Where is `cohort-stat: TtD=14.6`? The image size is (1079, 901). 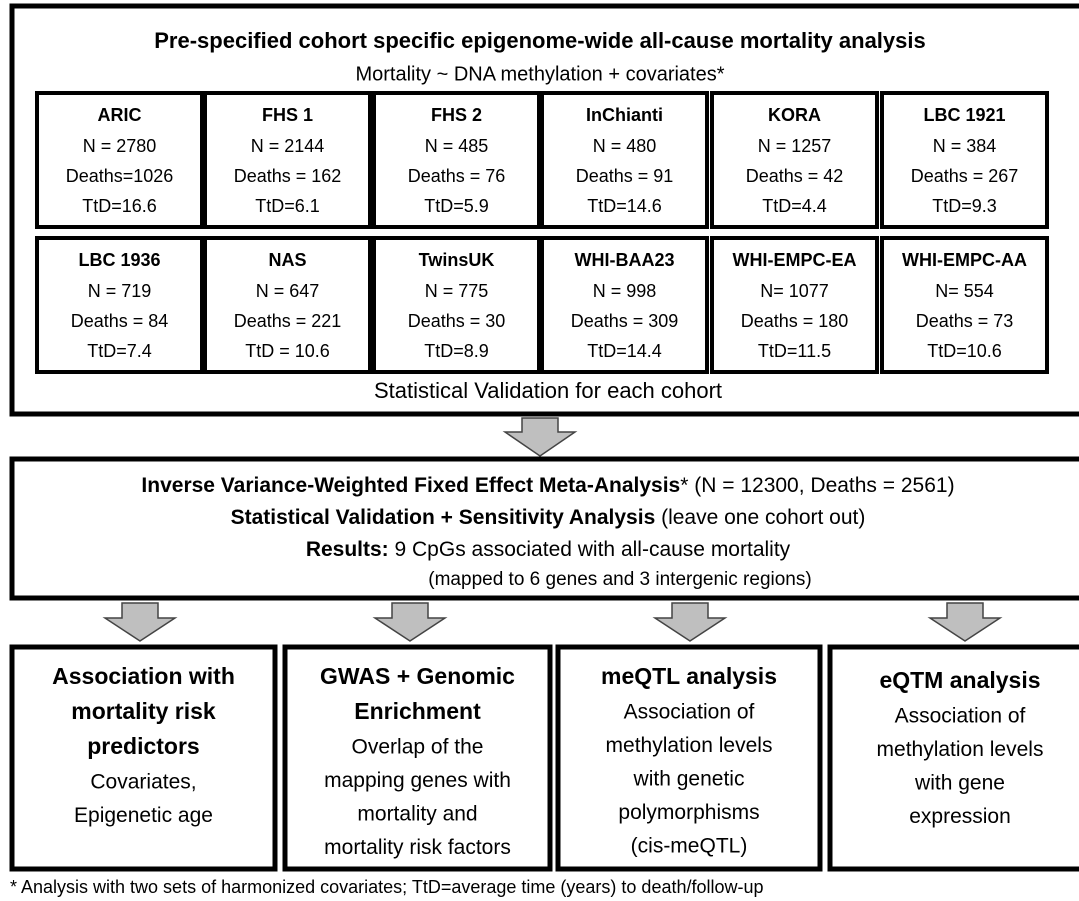 cohort-stat: TtD=14.6 is located at coordinates (624, 206).